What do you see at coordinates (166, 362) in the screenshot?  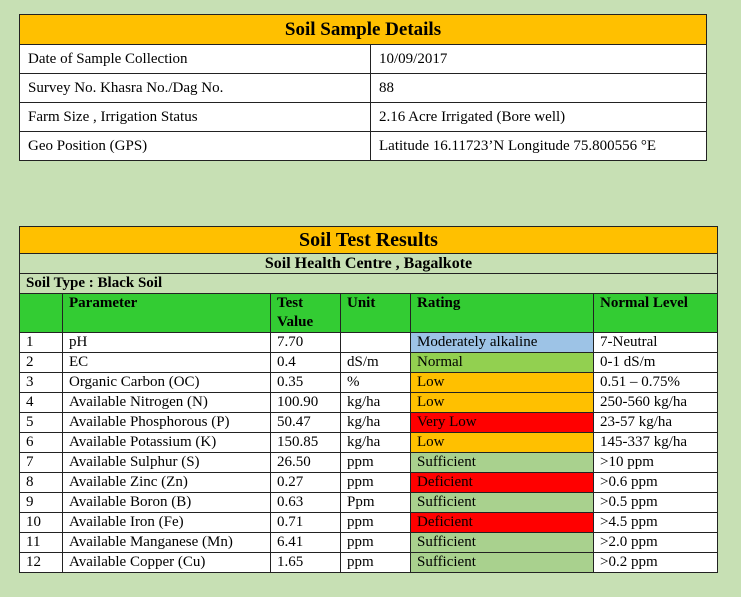 I see `parameter-name: EC` at bounding box center [166, 362].